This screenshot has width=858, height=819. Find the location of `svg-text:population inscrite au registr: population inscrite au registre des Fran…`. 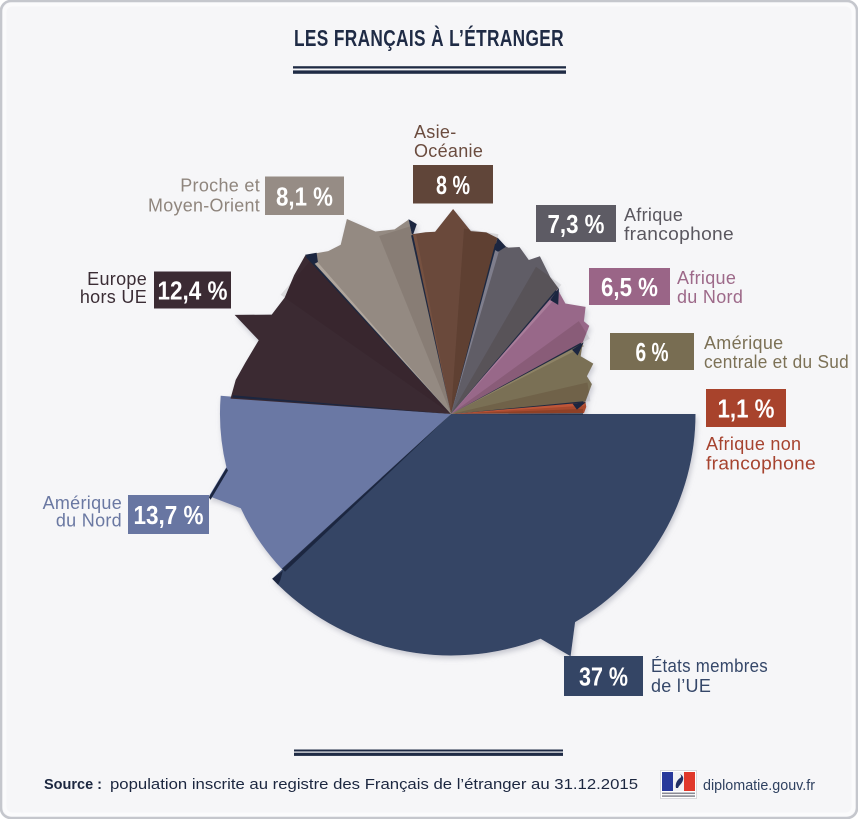

svg-text:population inscrite au registr: population inscrite au registre des Fran… is located at coordinates (374, 785).